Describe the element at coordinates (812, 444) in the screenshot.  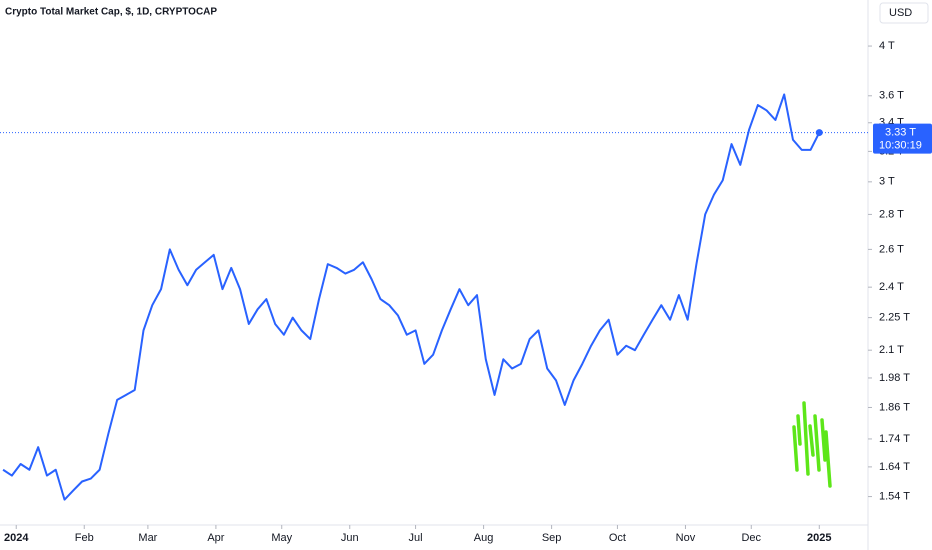
I see `logo` at that location.